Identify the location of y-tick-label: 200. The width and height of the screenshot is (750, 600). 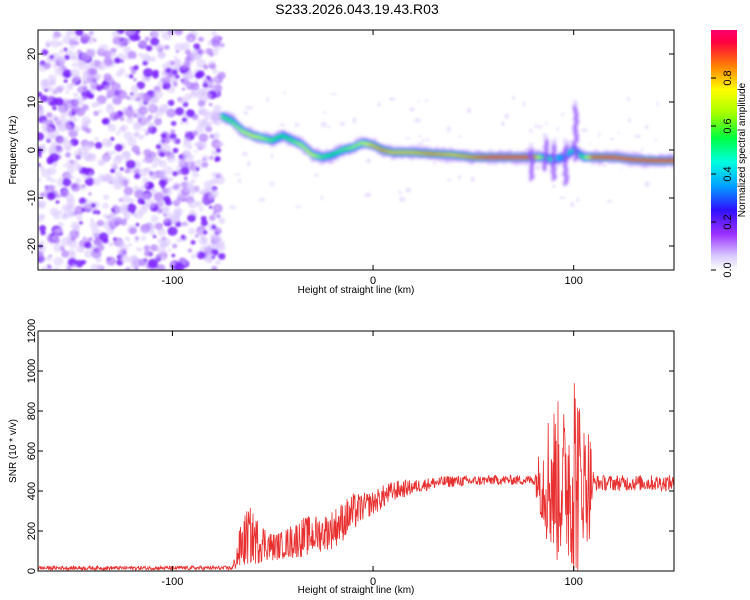
(32, 531).